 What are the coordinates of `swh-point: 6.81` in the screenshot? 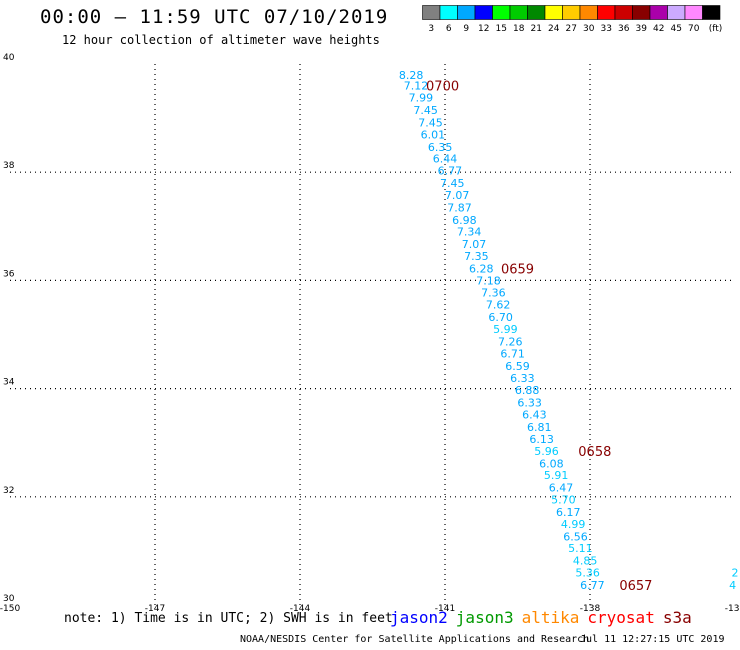 It's located at (539, 427).